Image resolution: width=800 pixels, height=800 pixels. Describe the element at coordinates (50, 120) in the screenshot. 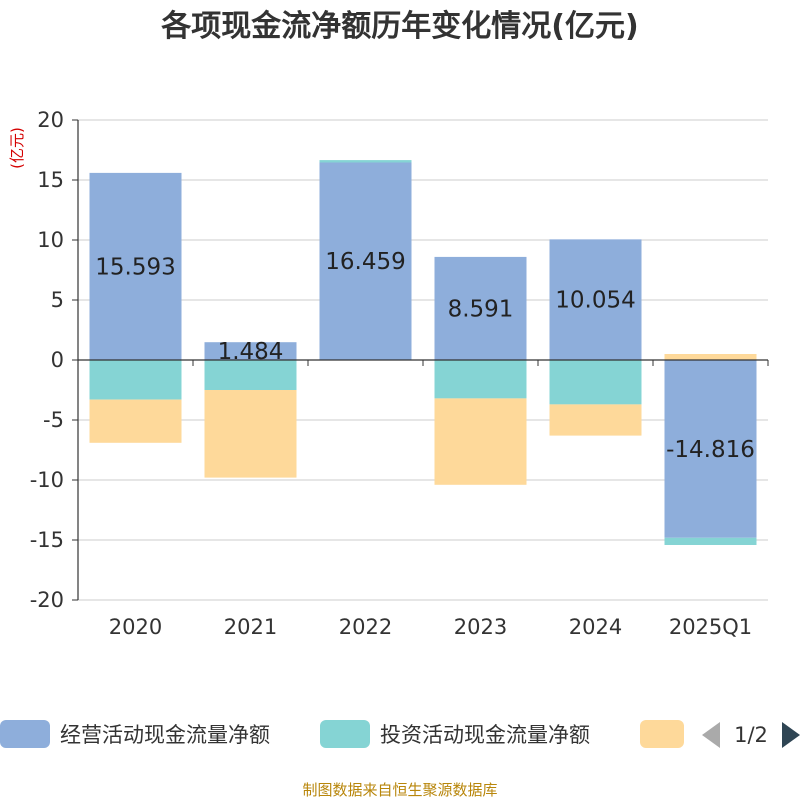

I see `y-tick-label: 20` at that location.